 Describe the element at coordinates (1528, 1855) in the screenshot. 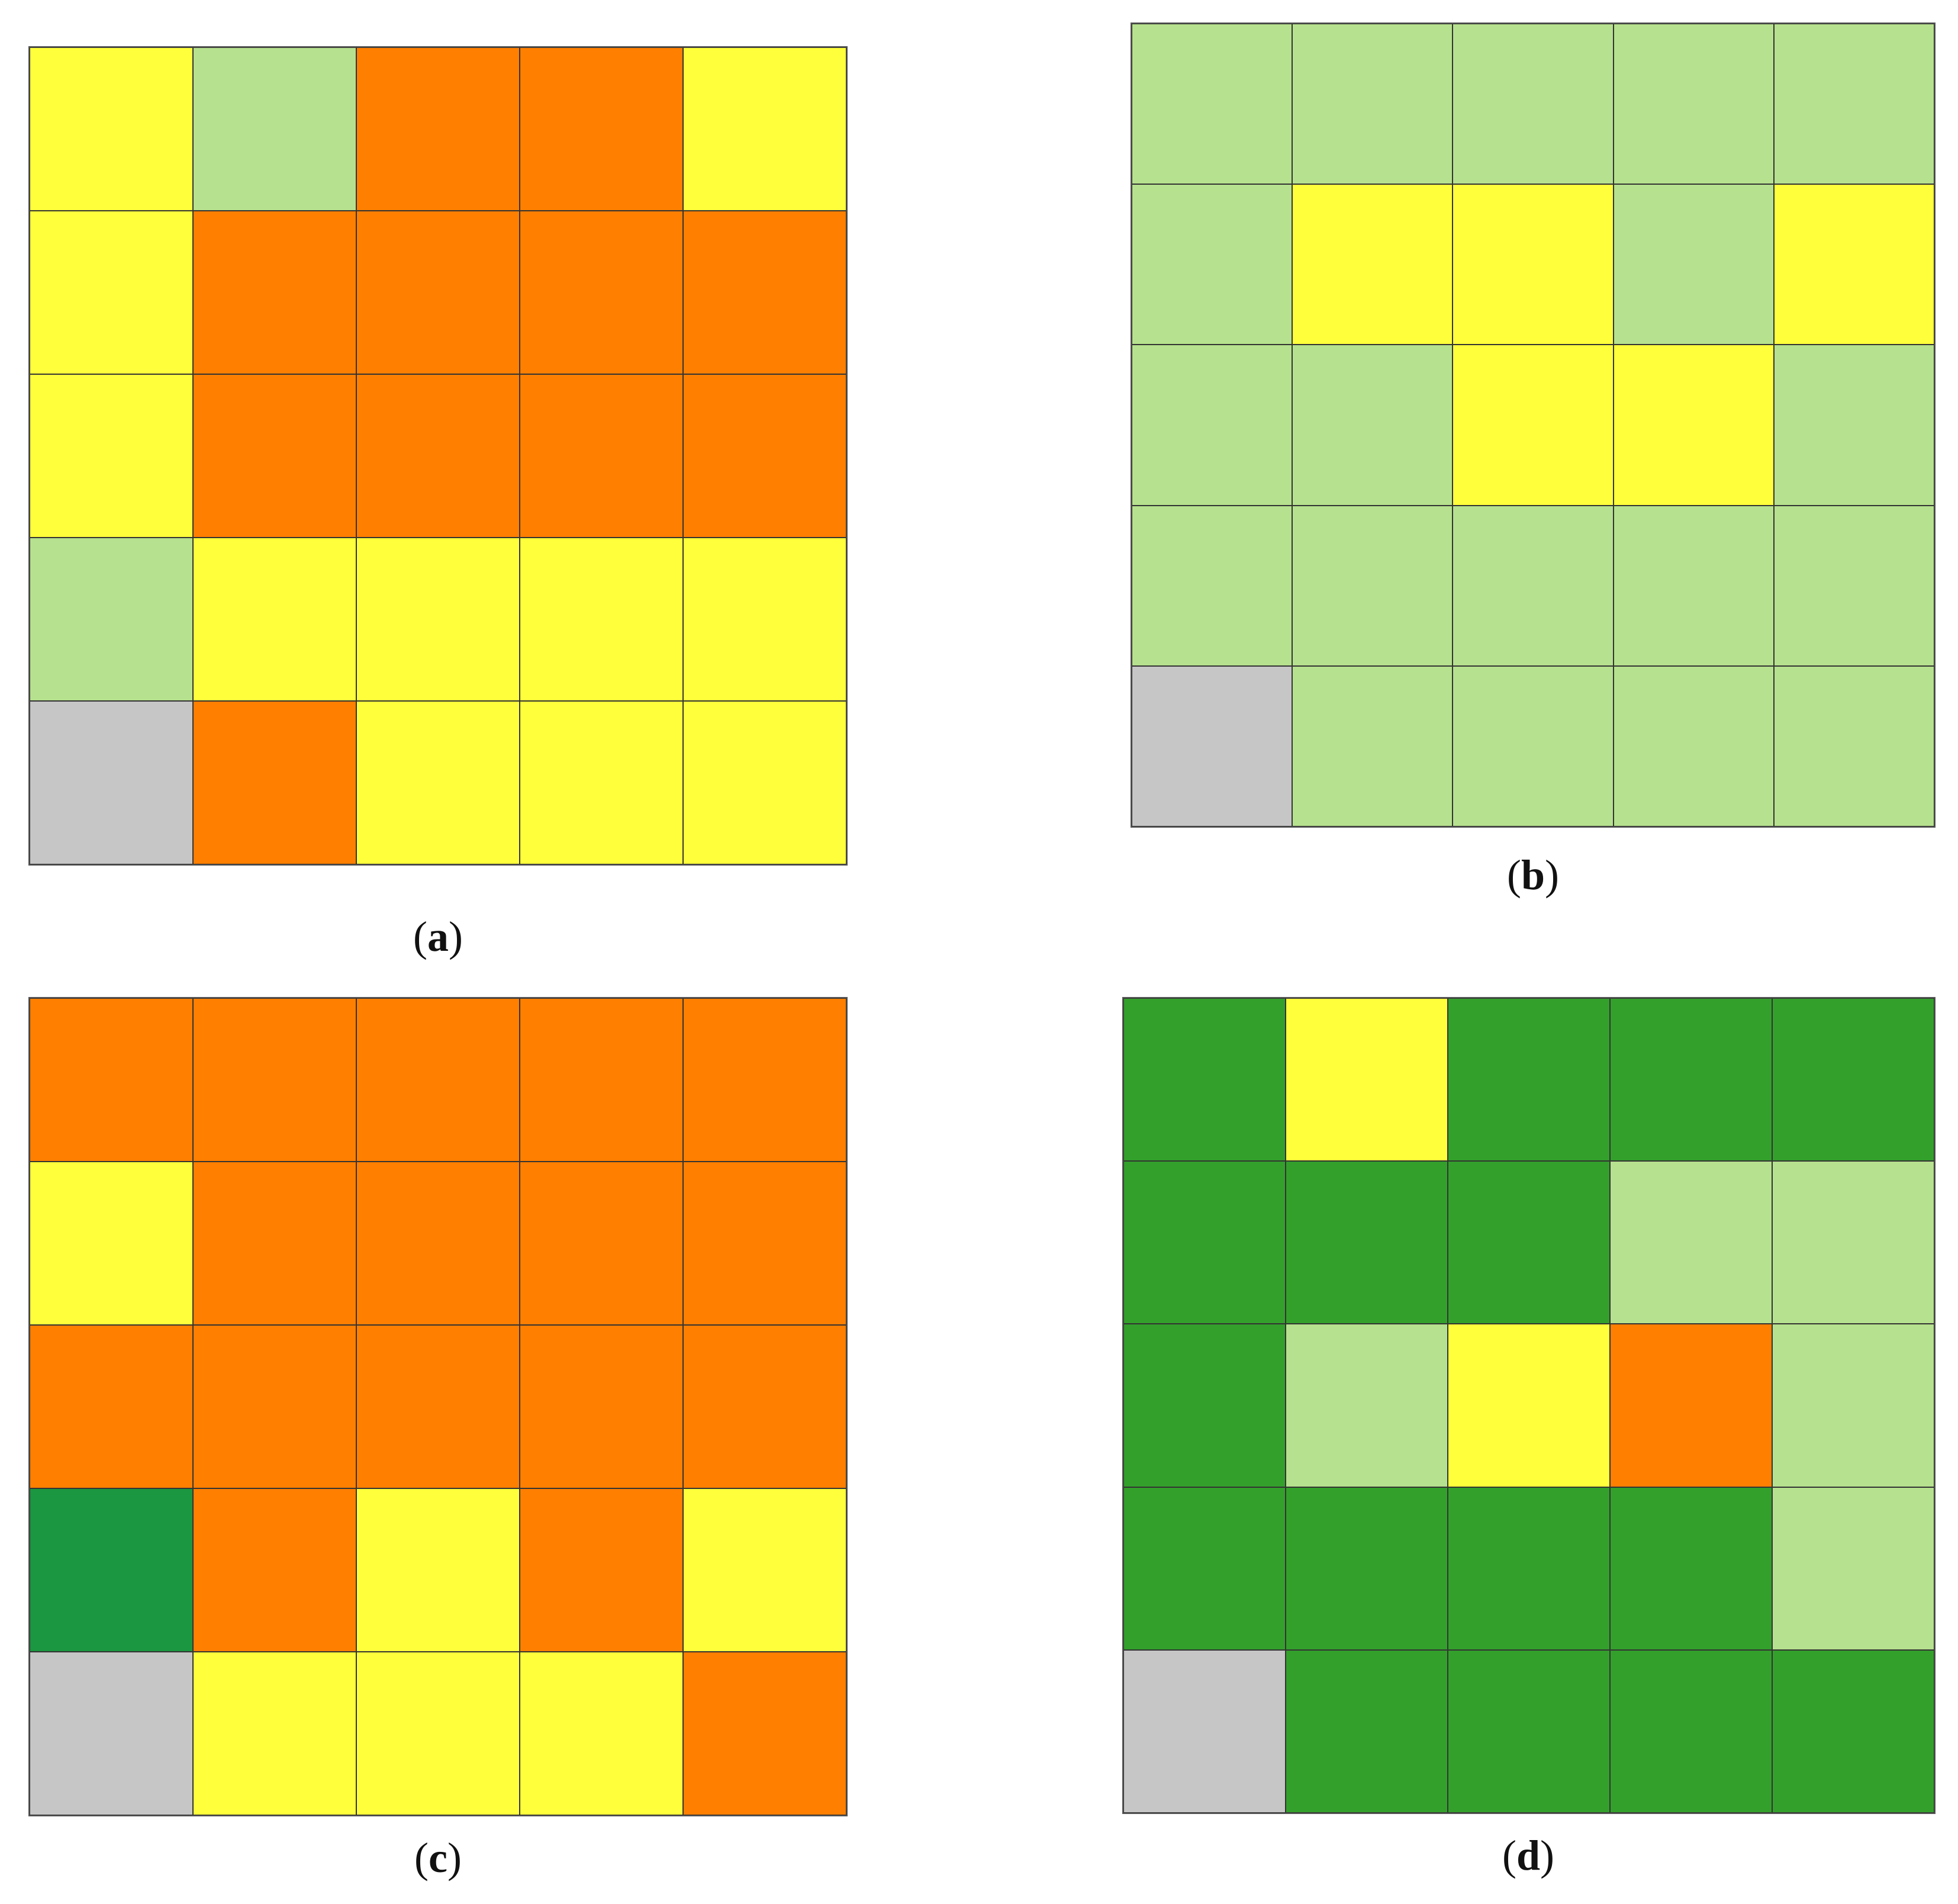

I see `panel-d-caption: (d)` at that location.